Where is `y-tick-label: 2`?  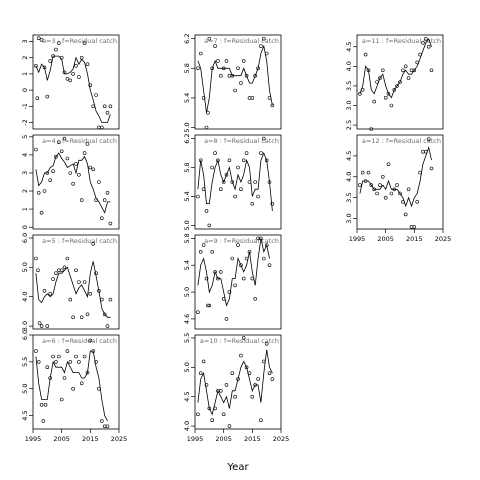
y-tick-label: 2 is located at coordinates (25, 58).